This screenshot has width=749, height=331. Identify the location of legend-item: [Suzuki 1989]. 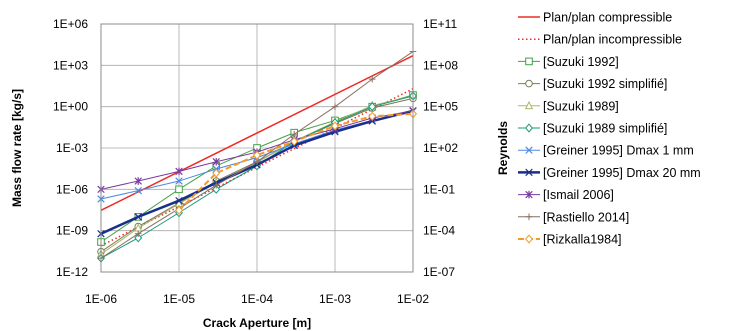
(568, 106).